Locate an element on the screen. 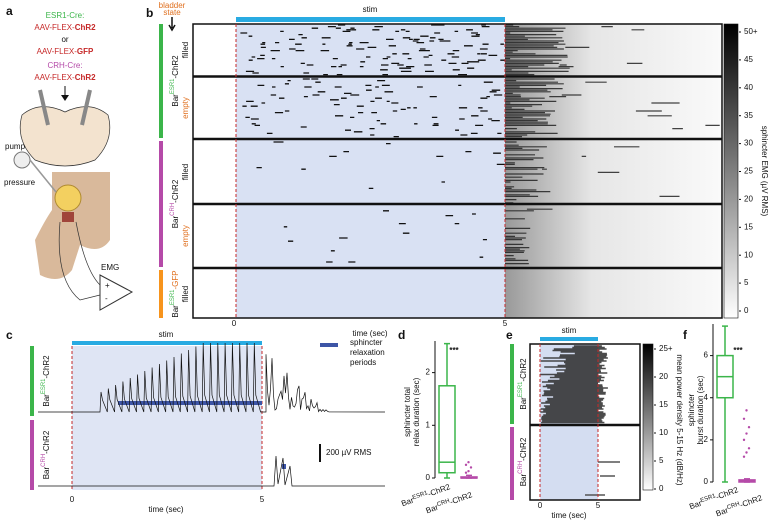 This screenshot has height=523, width=771. amp is located at coordinates (116, 292).